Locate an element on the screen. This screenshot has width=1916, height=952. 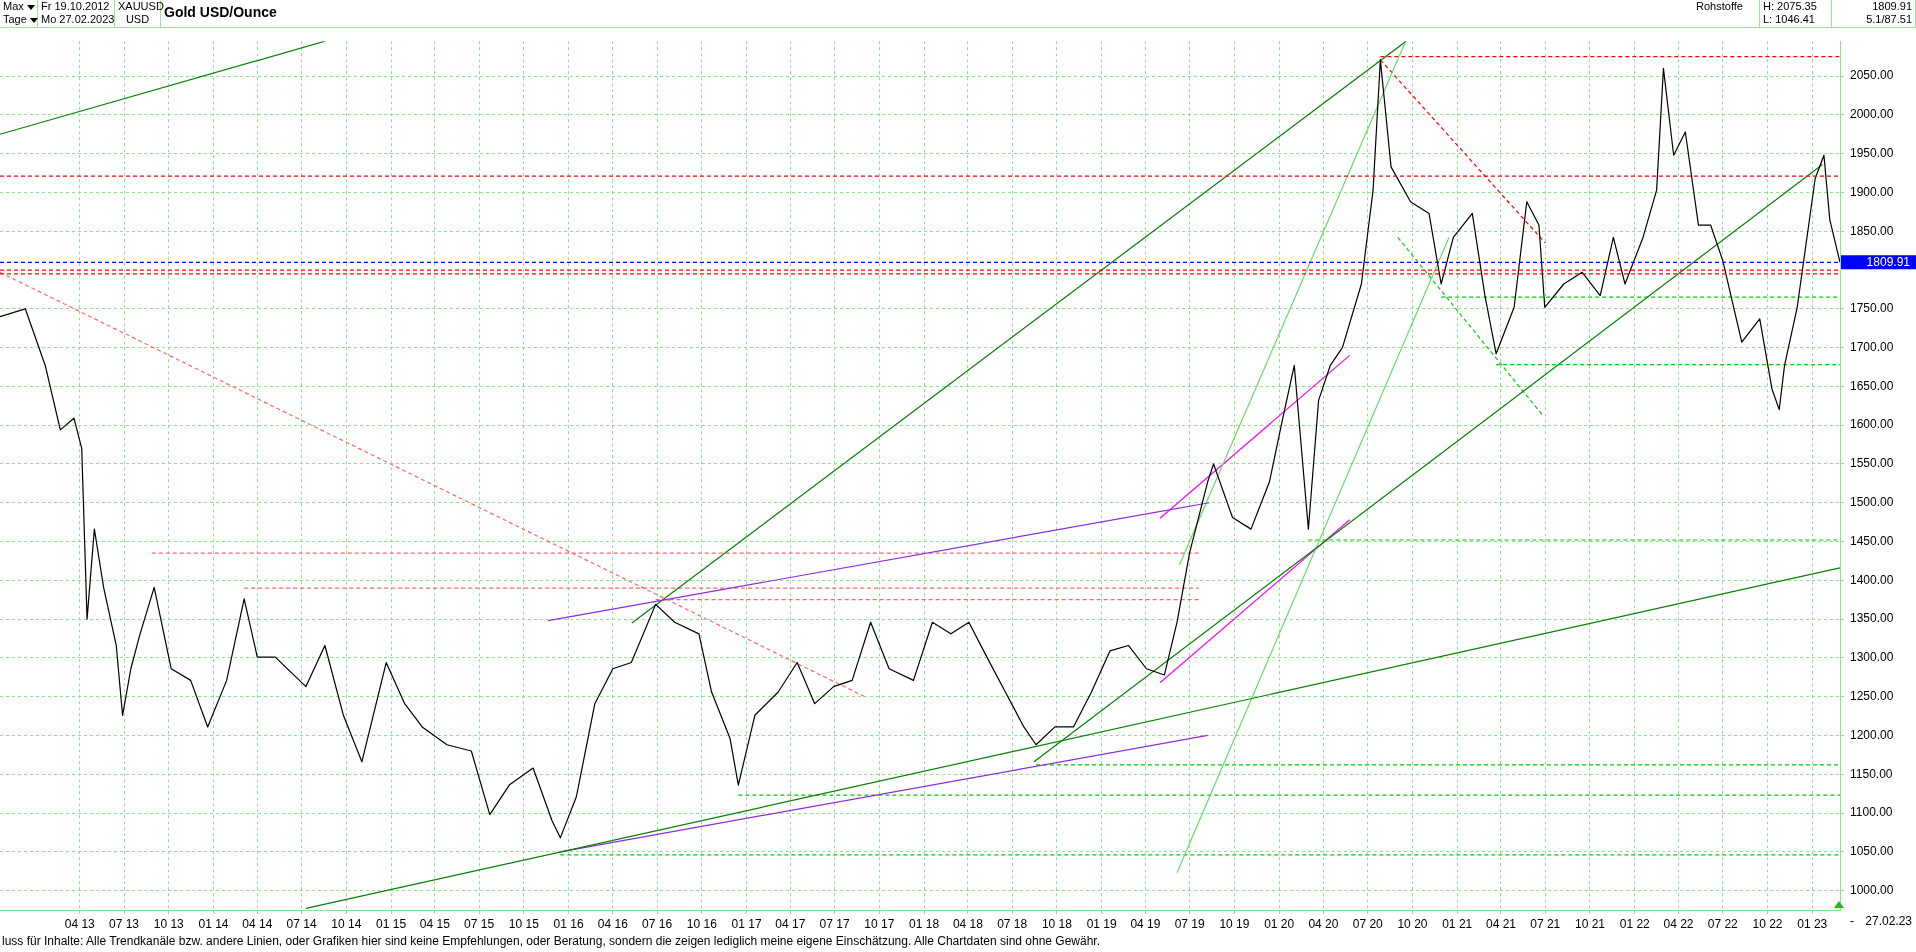
x-tick-label: 04 17 is located at coordinates (790, 923).